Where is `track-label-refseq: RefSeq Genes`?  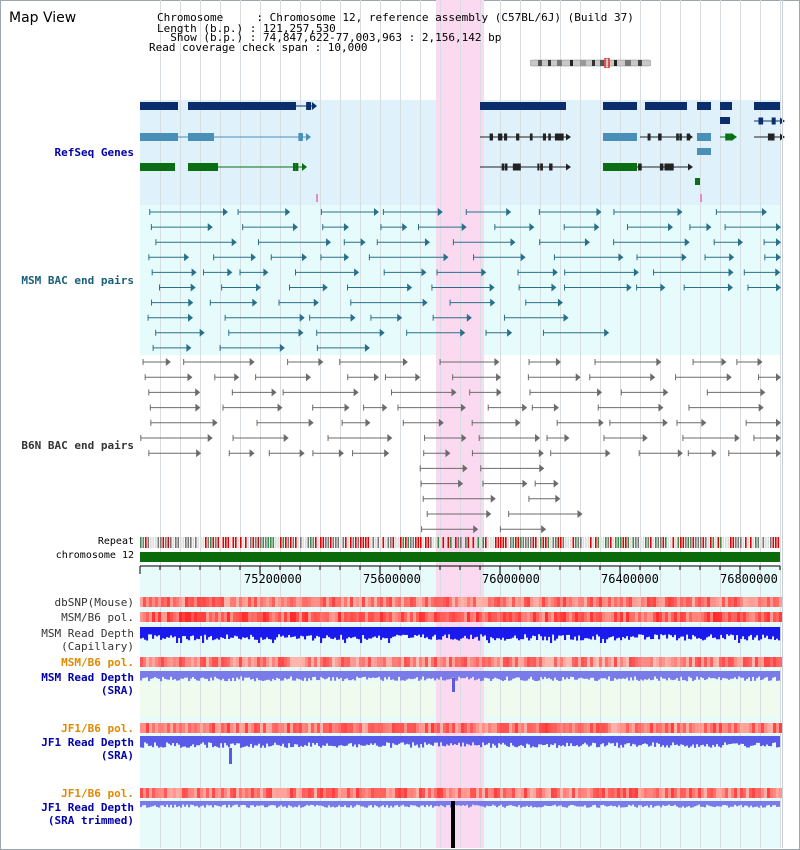
track-label-refseq: RefSeq Genes is located at coordinates (94, 152).